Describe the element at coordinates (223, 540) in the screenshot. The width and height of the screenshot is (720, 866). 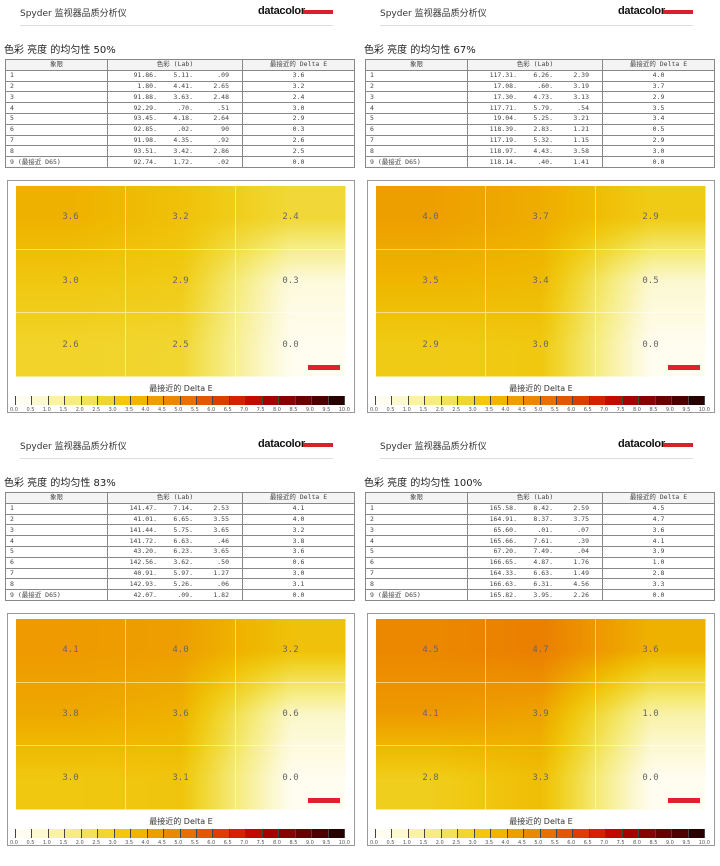
I see `lab-value: .46` at that location.